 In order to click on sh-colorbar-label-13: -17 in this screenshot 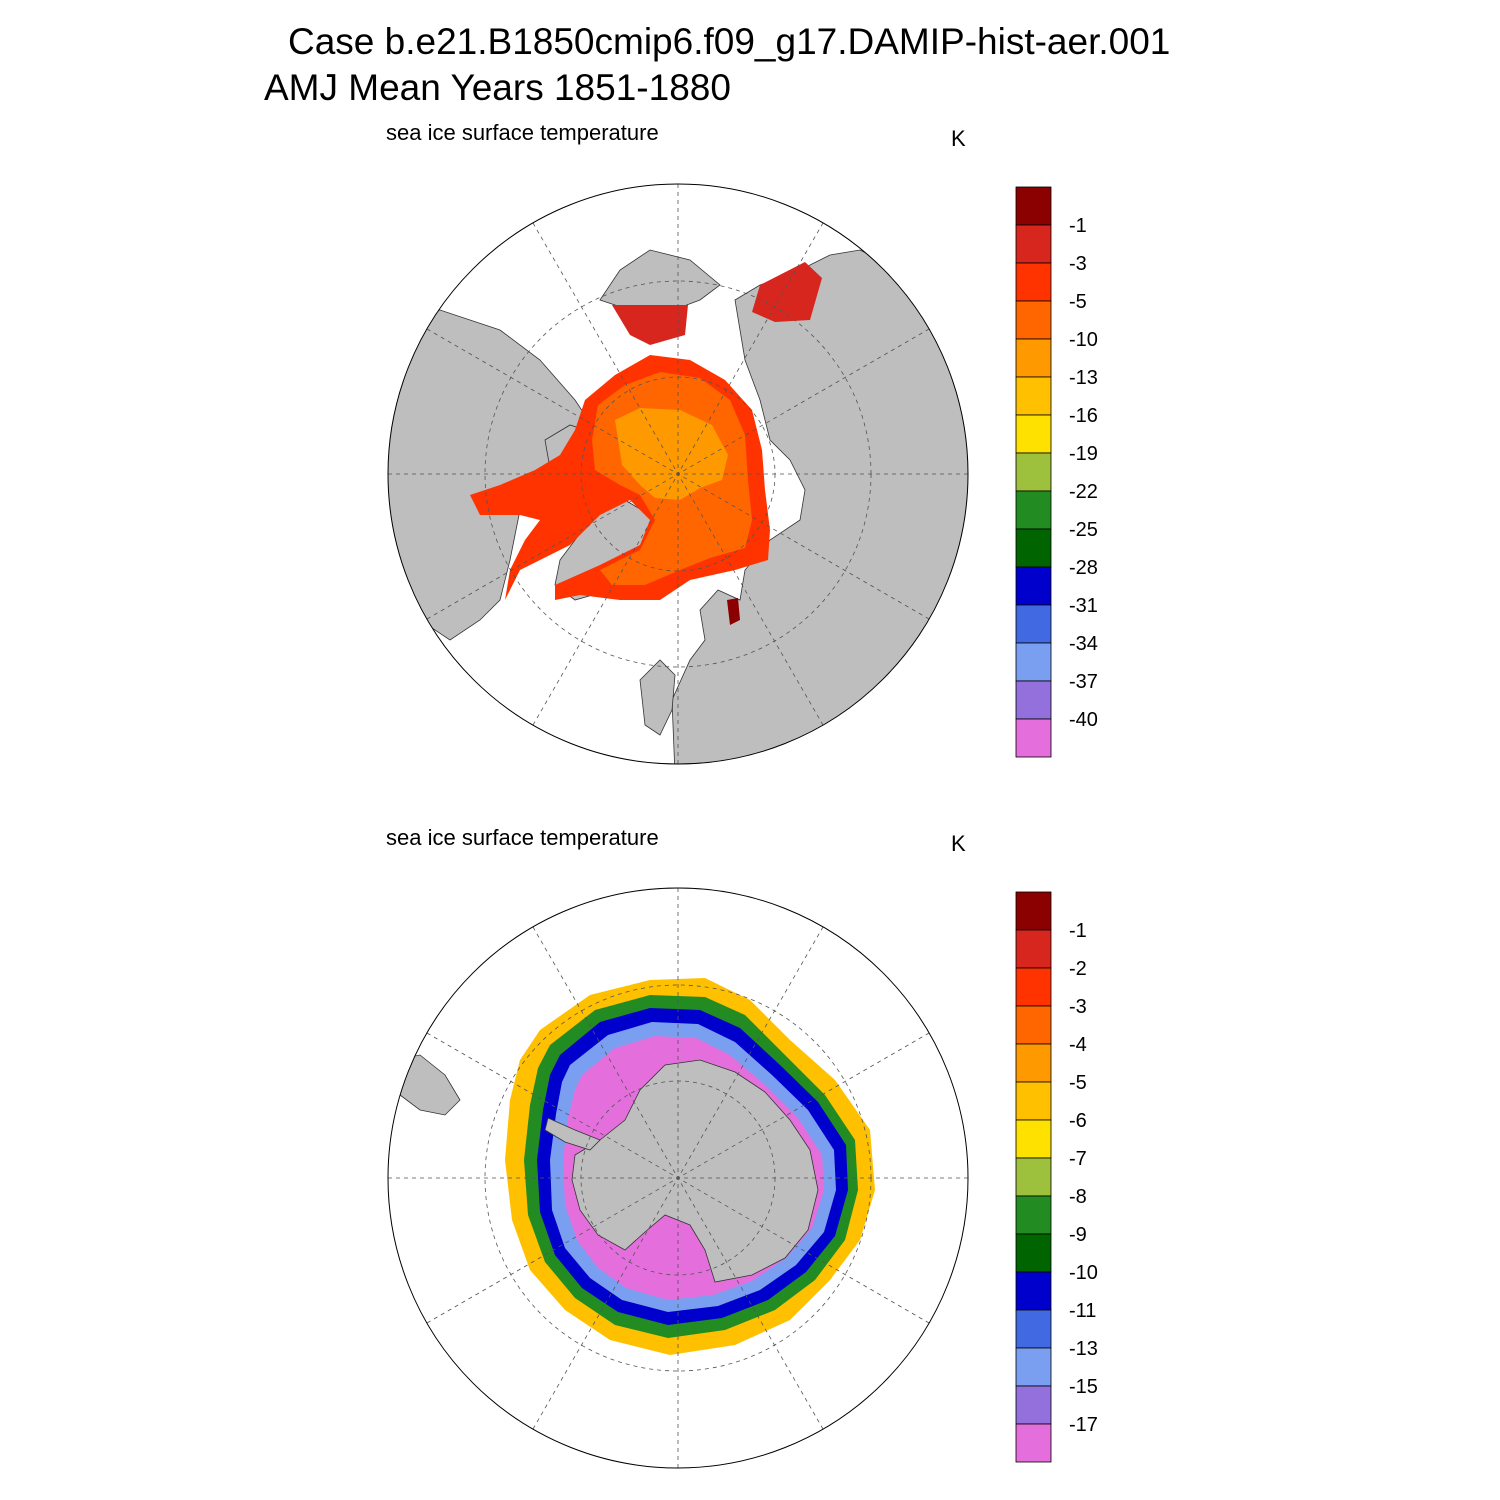, I will do `click(1083, 1425)`.